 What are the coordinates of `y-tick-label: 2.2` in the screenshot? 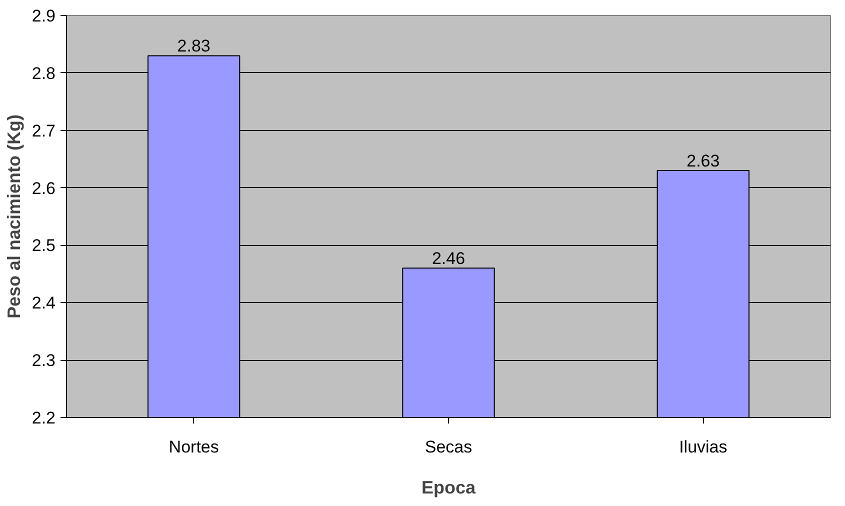 It's located at (44, 418).